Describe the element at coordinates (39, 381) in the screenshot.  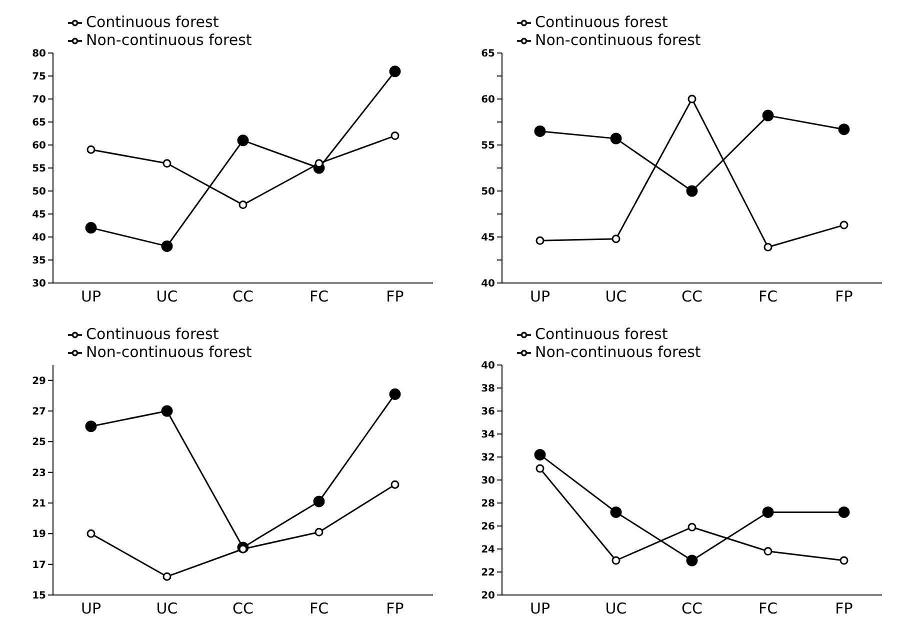
I see `y-tick-label: 29` at that location.